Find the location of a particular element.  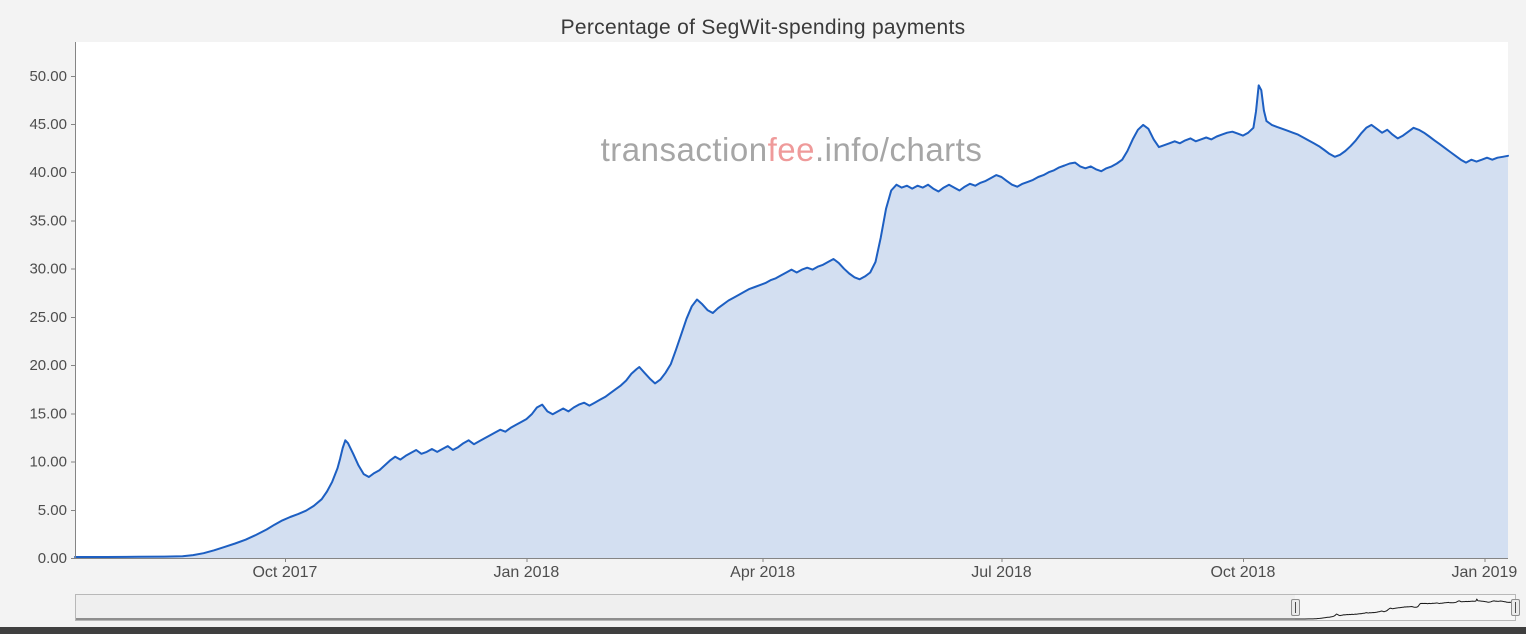

y-tick-label: 10.00 is located at coordinates (48, 462).